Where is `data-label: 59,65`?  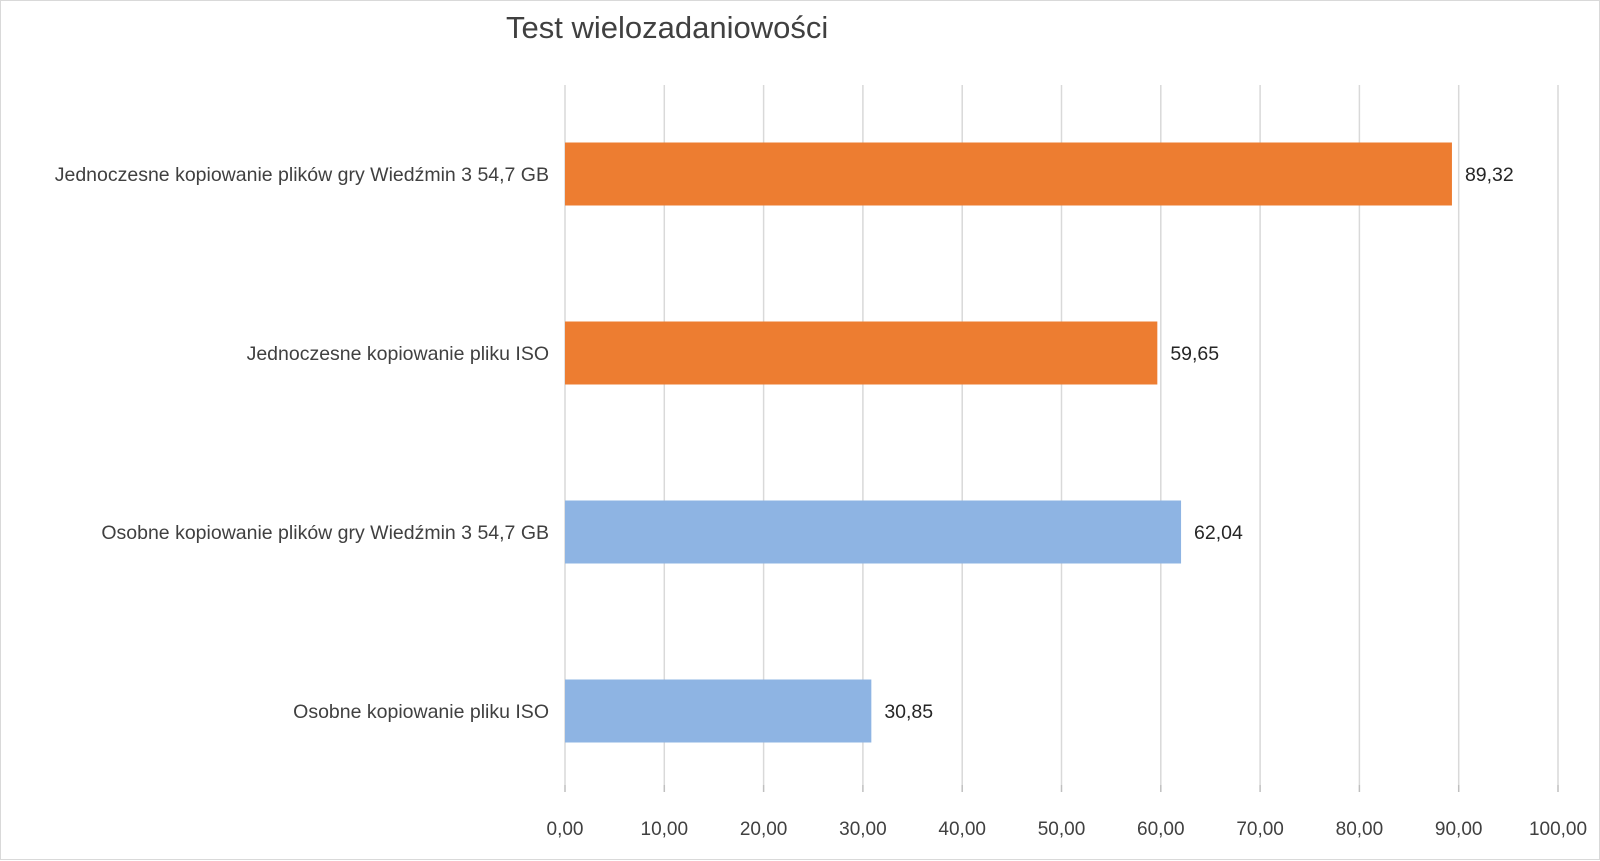 data-label: 59,65 is located at coordinates (1194, 354).